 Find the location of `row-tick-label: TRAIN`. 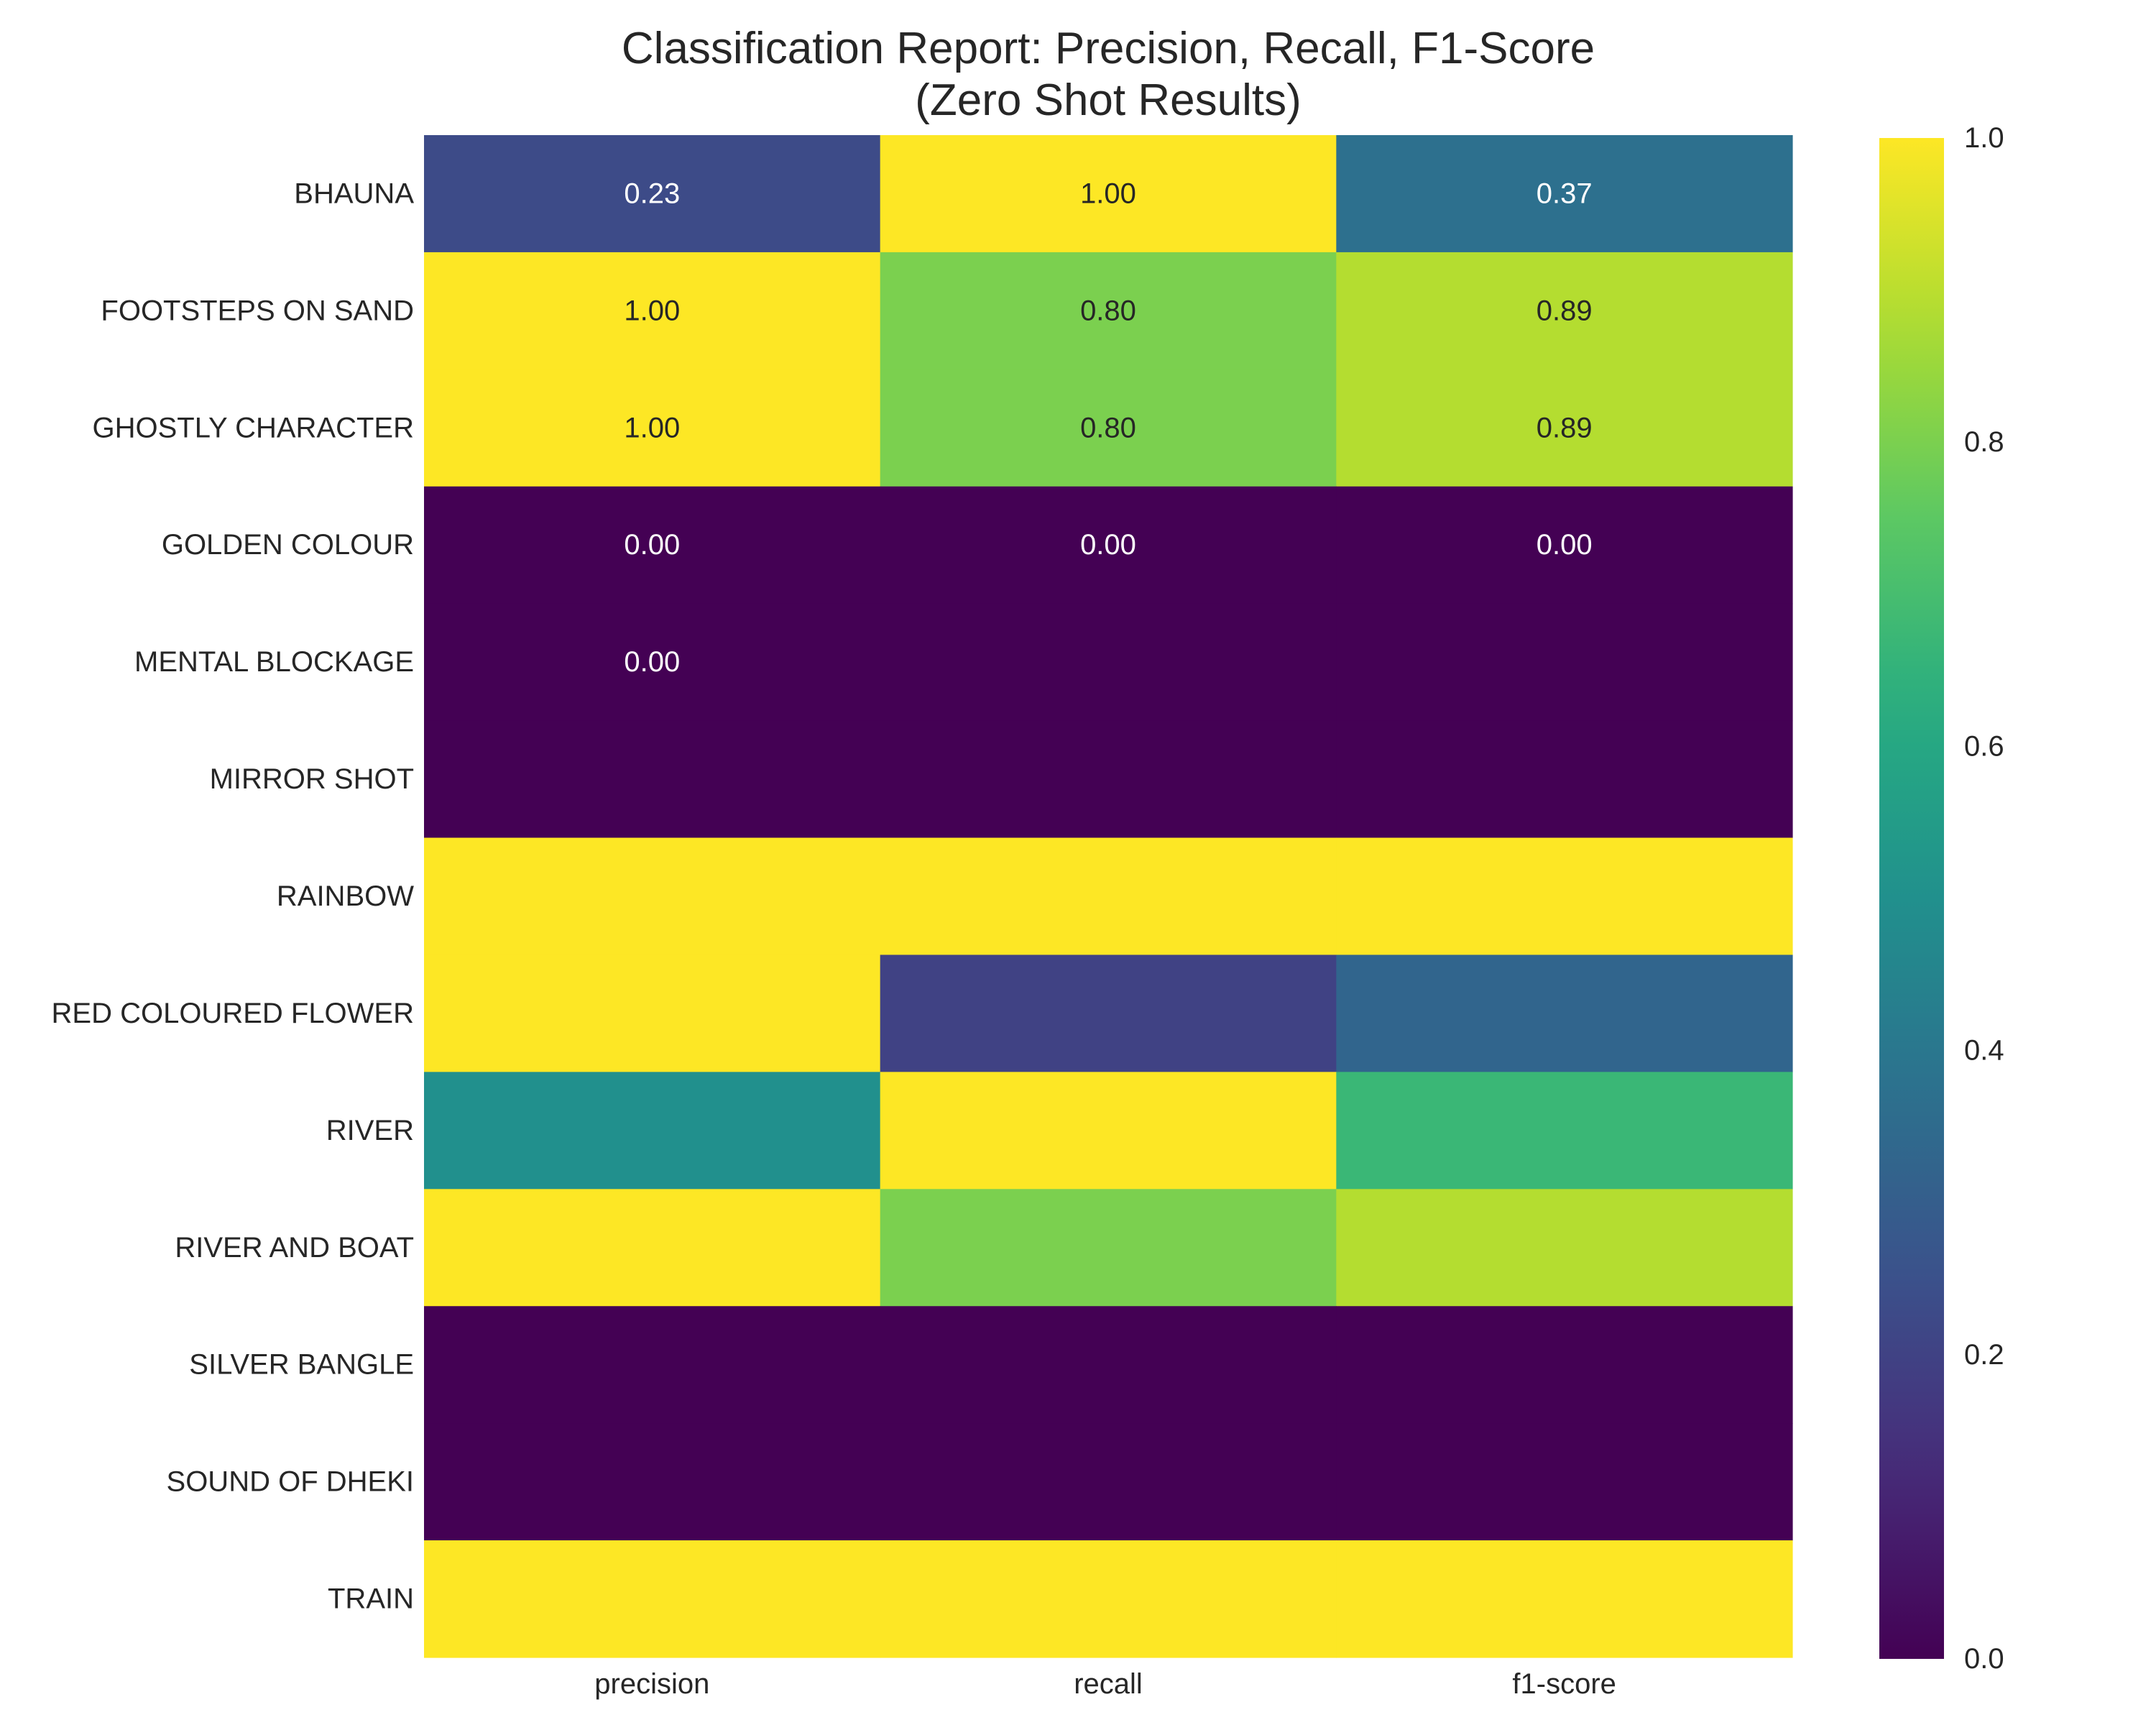

row-tick-label: TRAIN is located at coordinates (371, 1599).